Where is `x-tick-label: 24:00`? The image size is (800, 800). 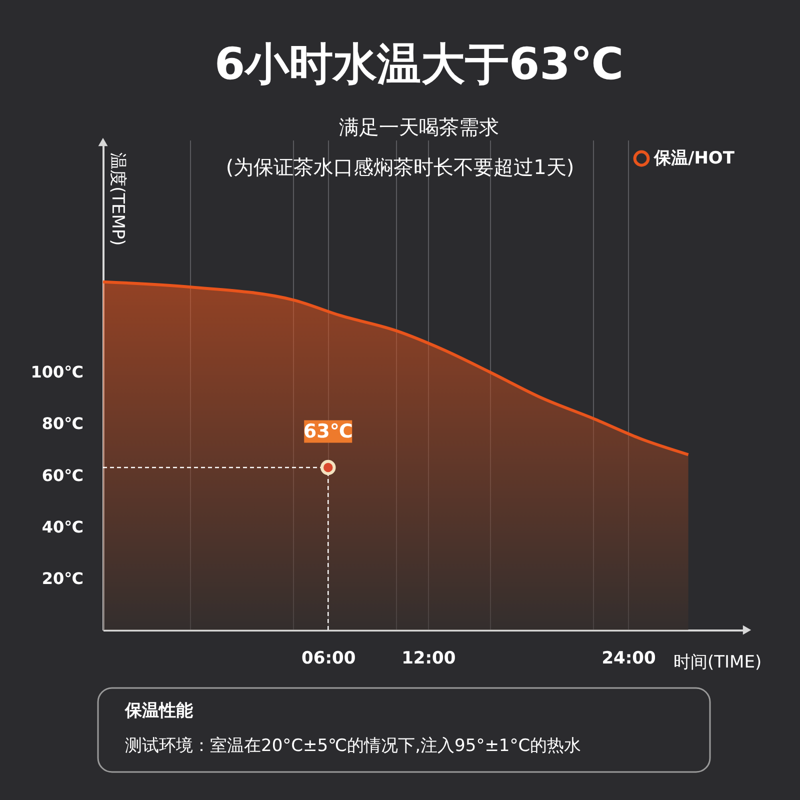 x-tick-label: 24:00 is located at coordinates (629, 658).